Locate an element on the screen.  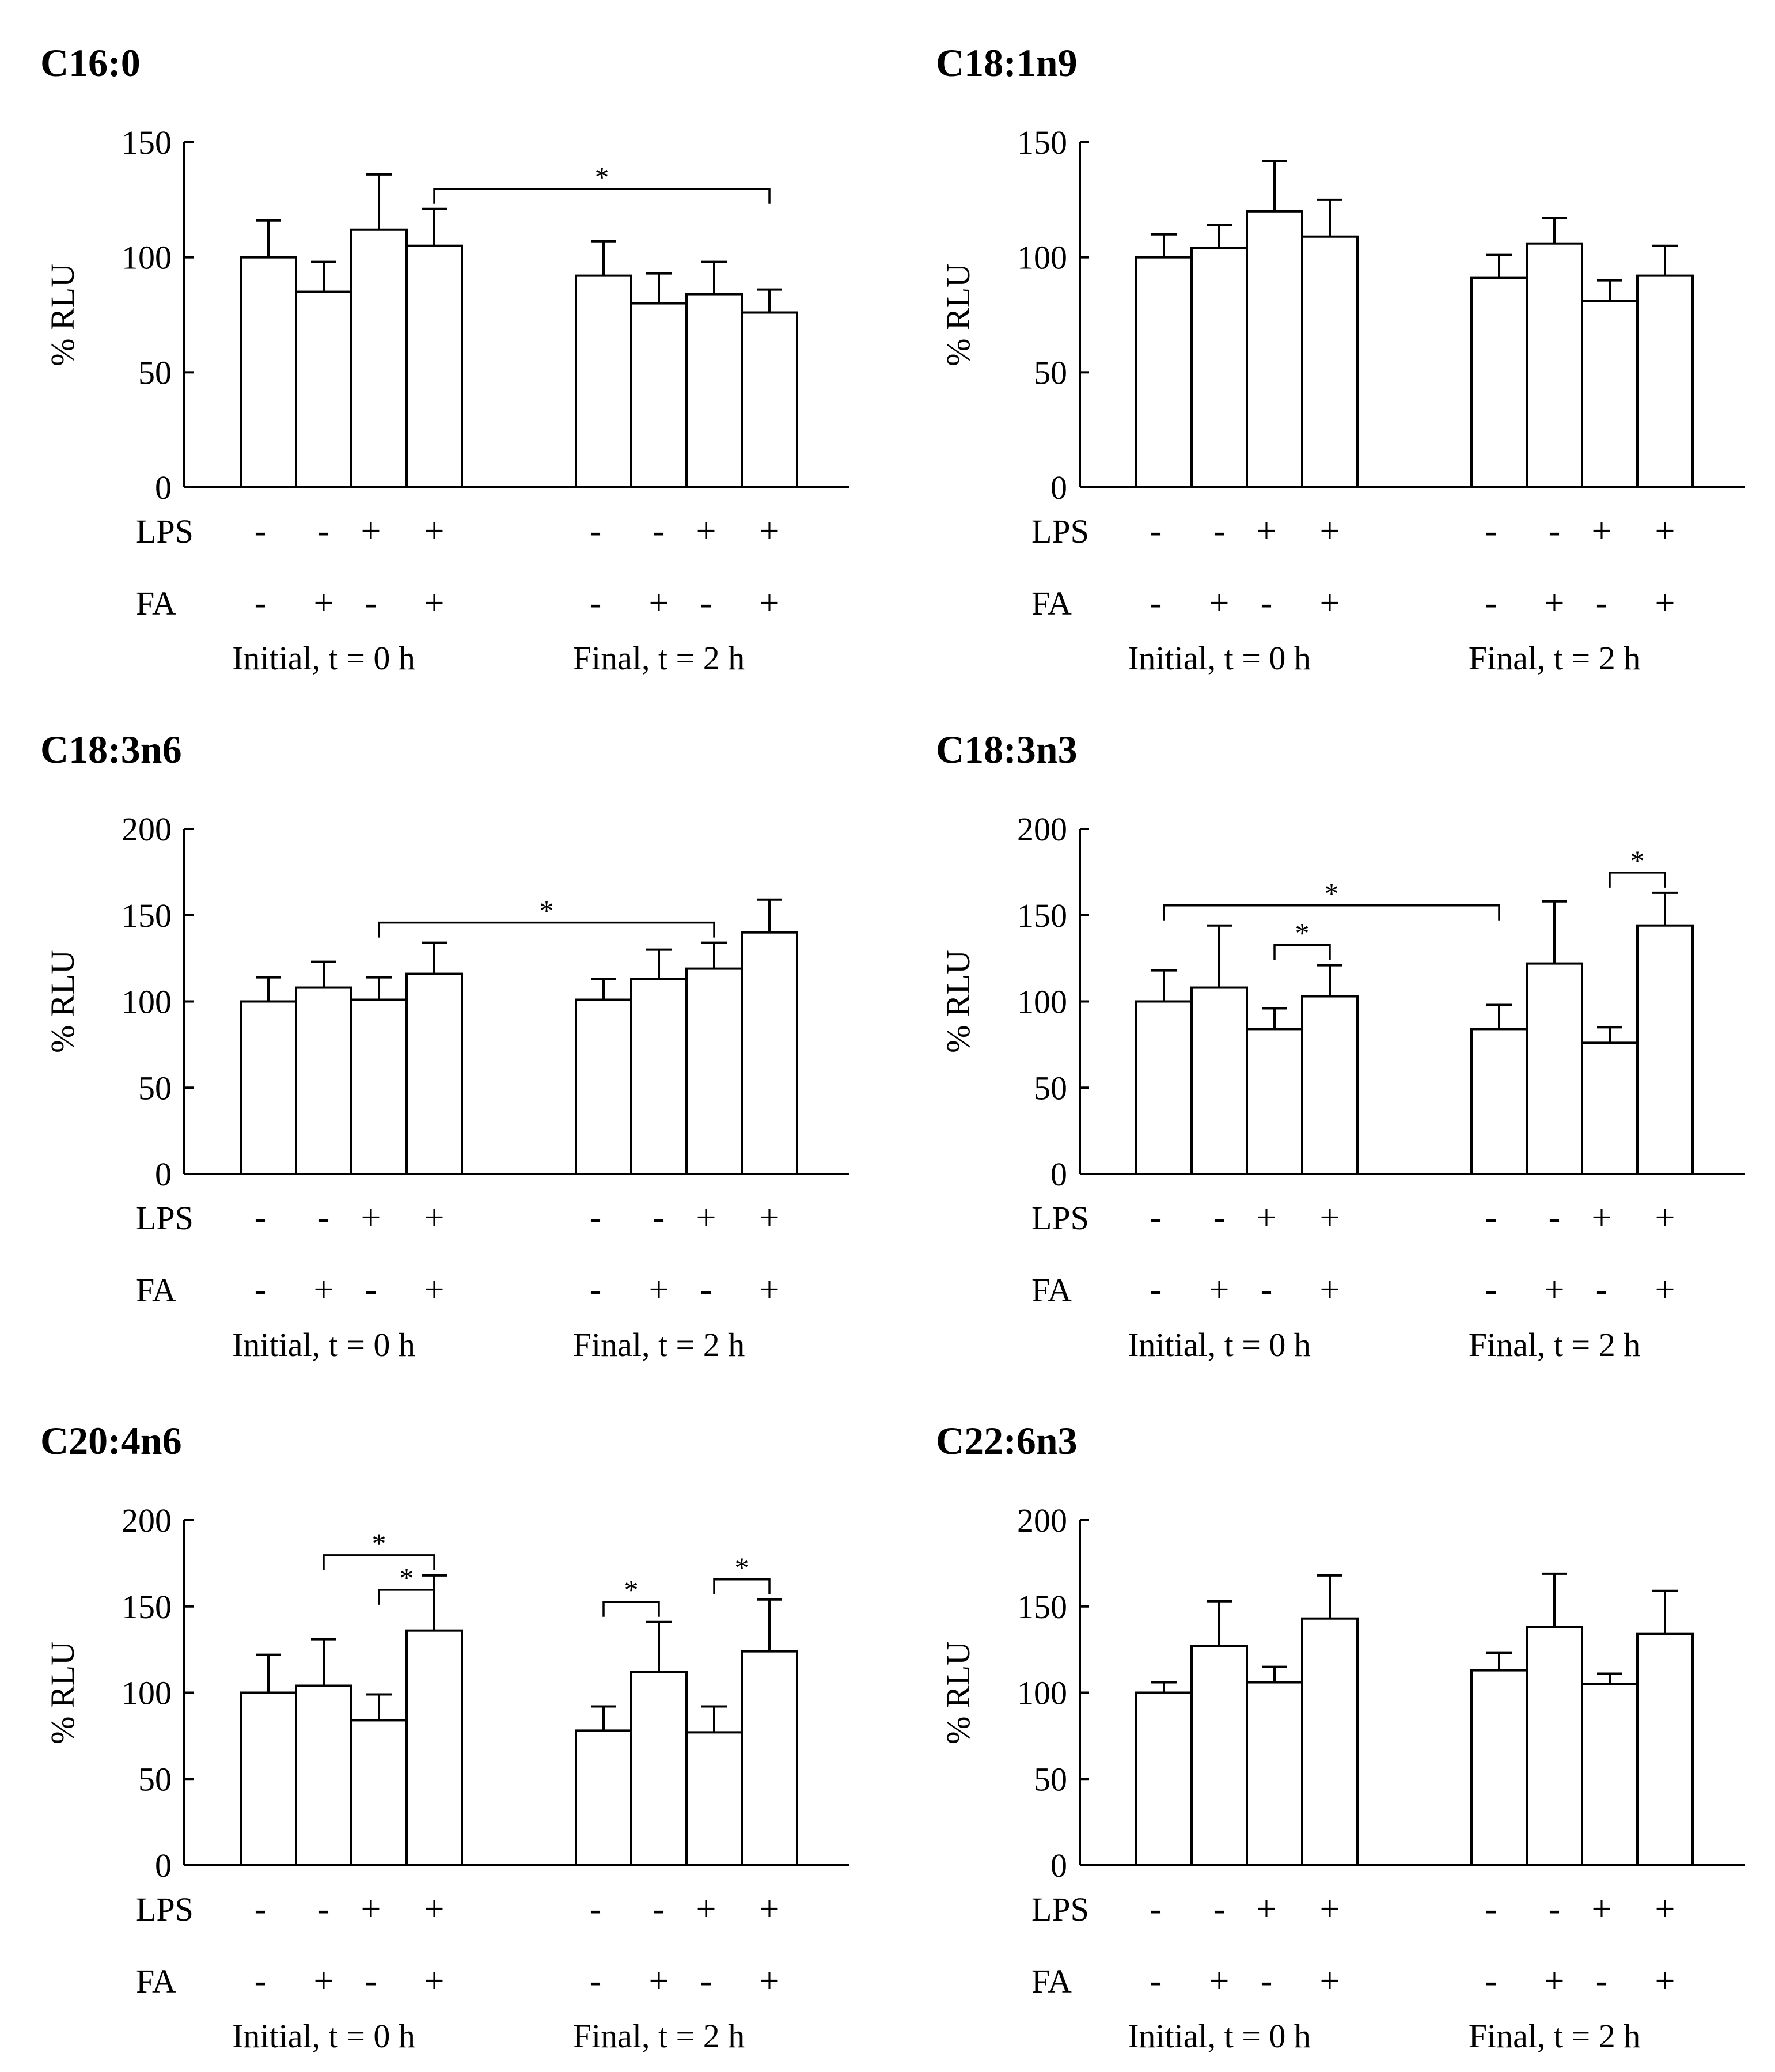
panel-title: C22:6n3 is located at coordinates (1007, 1441).